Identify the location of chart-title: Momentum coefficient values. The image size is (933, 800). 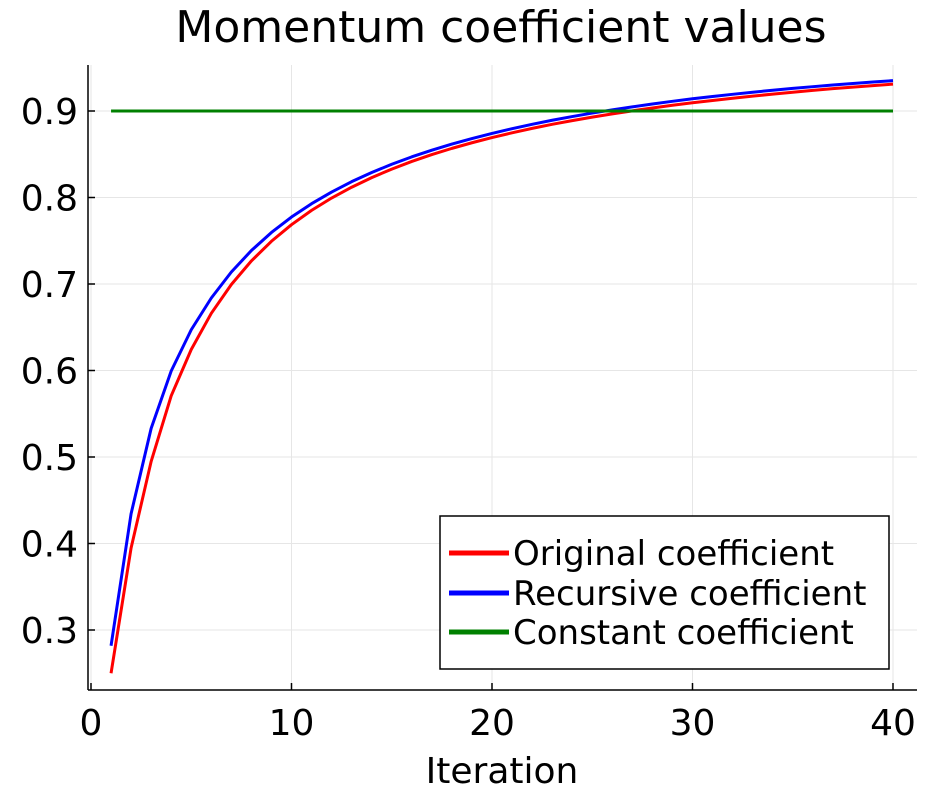
(500, 27).